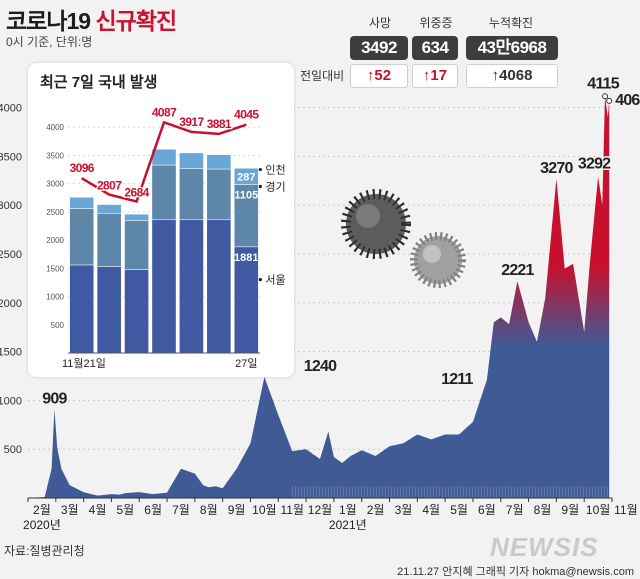 This screenshot has height=579, width=640. What do you see at coordinates (55, 127) in the screenshot?
I see `inset-y-tick-label: 4000` at bounding box center [55, 127].